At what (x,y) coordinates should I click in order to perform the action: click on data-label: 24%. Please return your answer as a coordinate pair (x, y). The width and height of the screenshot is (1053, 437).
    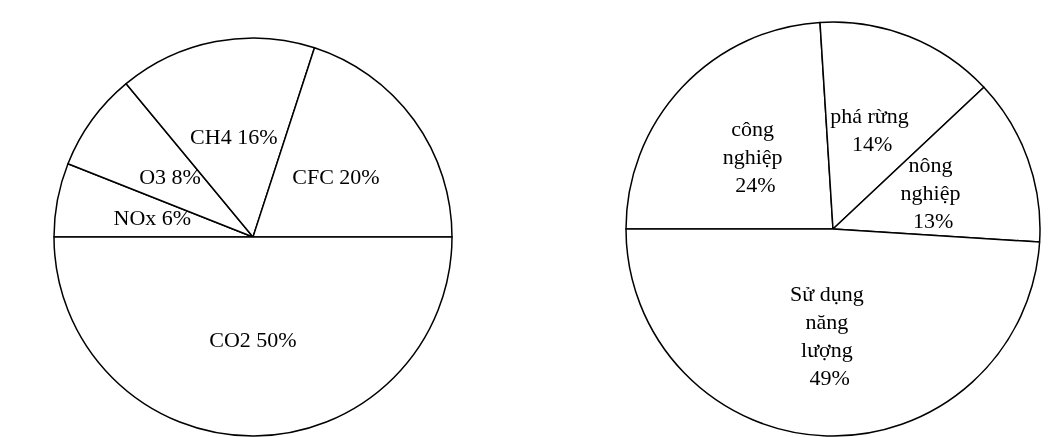
    Looking at the image, I should click on (755, 184).